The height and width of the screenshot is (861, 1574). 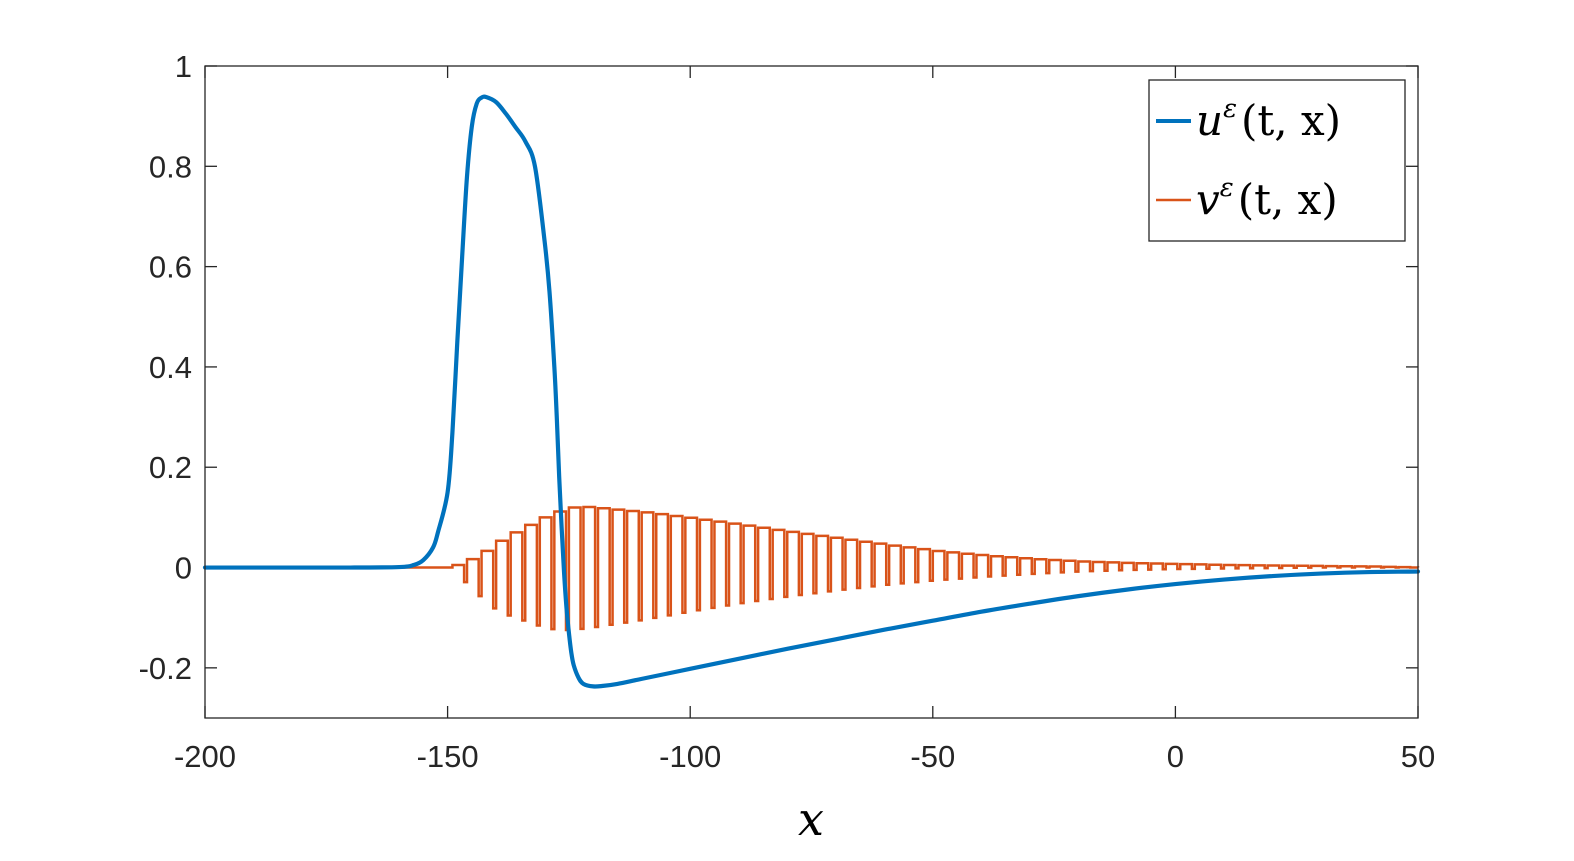 I want to click on legend-label-u: uε(t, x), so click(x=1268, y=119).